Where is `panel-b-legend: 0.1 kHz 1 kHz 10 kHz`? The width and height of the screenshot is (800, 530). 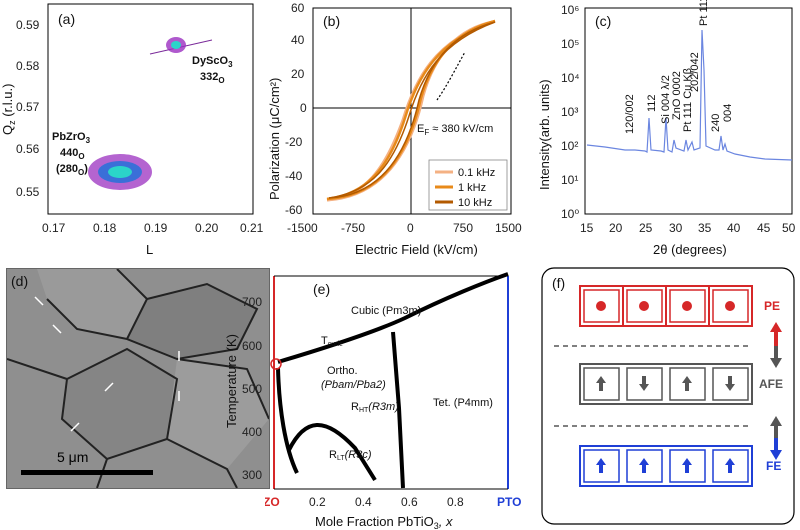
panel-b-legend: 0.1 kHz 1 kHz 10 kHz is located at coordinates (468, 185).